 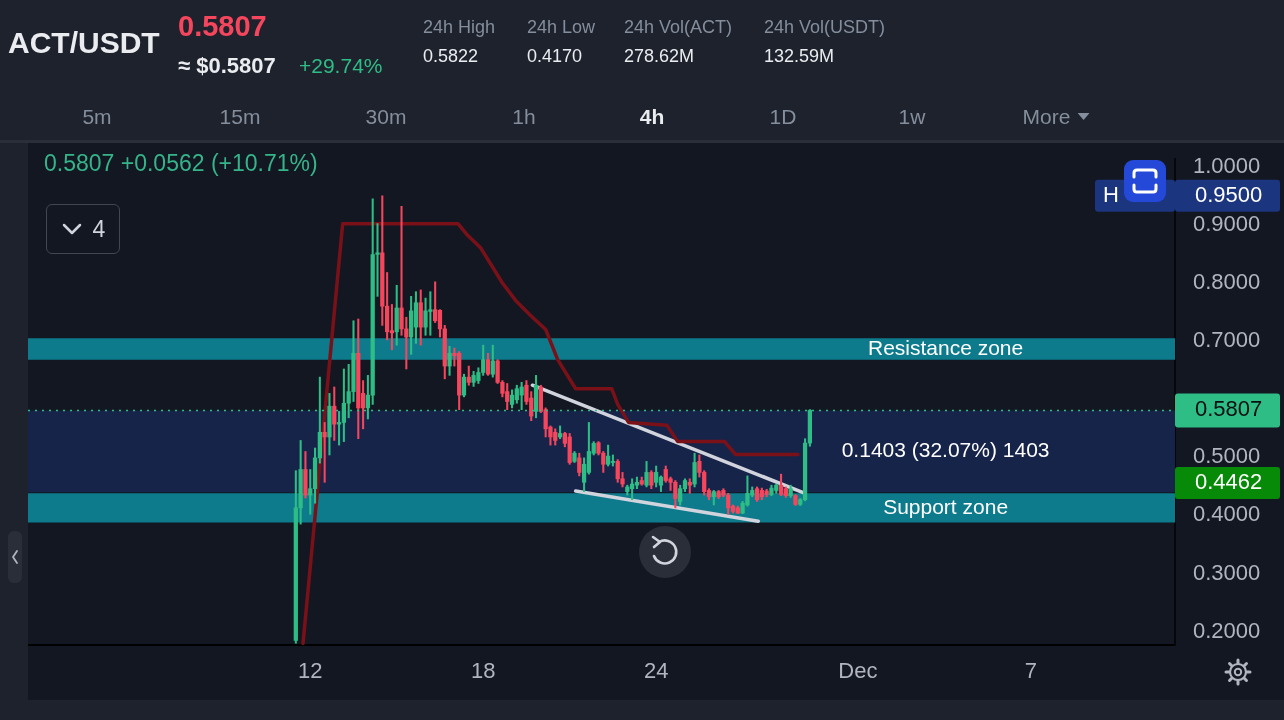 What do you see at coordinates (227, 66) in the screenshot?
I see `text: ≈ $0.5807` at bounding box center [227, 66].